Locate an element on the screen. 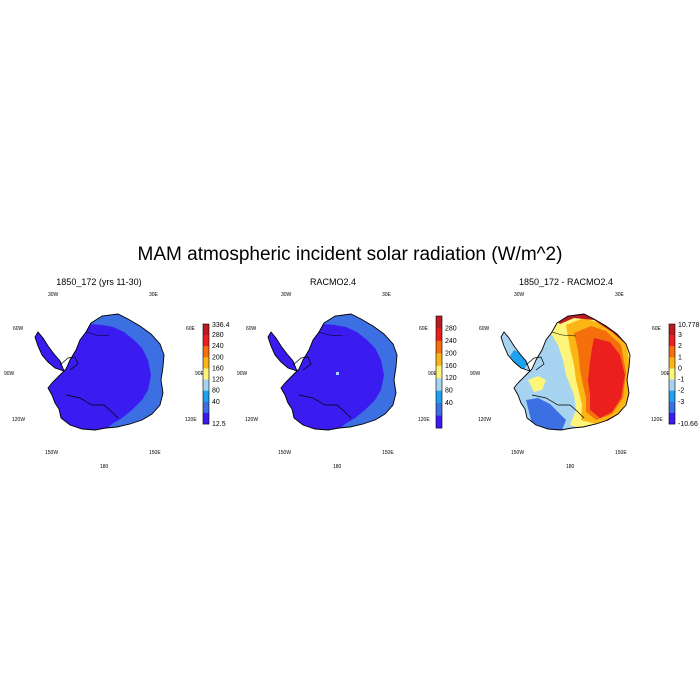 The height and width of the screenshot is (700, 700). west-zero-patch is located at coordinates (537, 384).